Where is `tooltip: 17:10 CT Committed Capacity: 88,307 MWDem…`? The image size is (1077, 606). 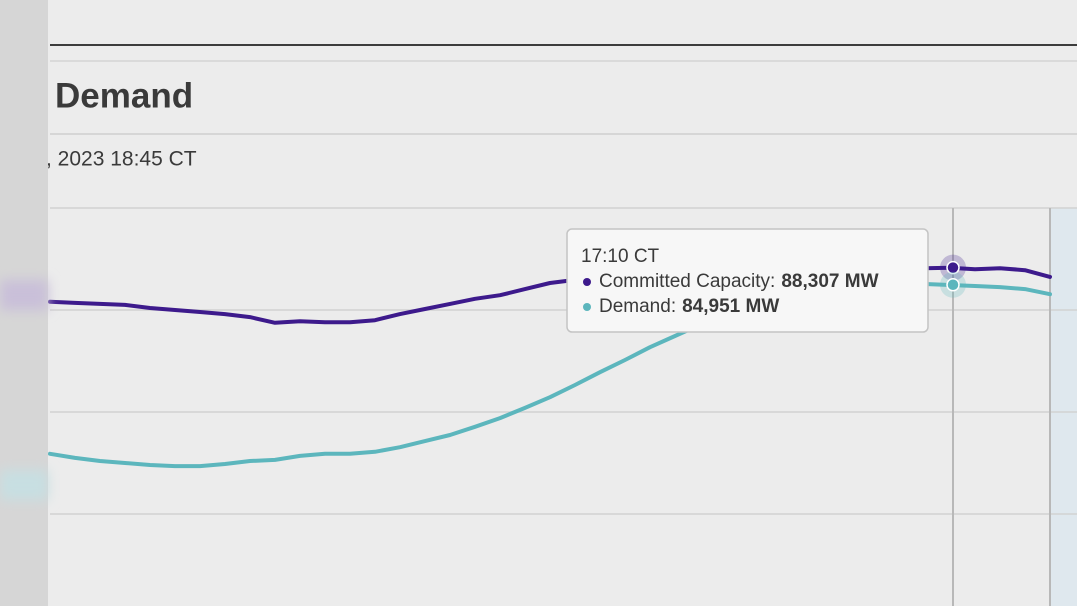
tooltip: 17:10 CT Committed Capacity: 88,307 MWDem… is located at coordinates (747, 280).